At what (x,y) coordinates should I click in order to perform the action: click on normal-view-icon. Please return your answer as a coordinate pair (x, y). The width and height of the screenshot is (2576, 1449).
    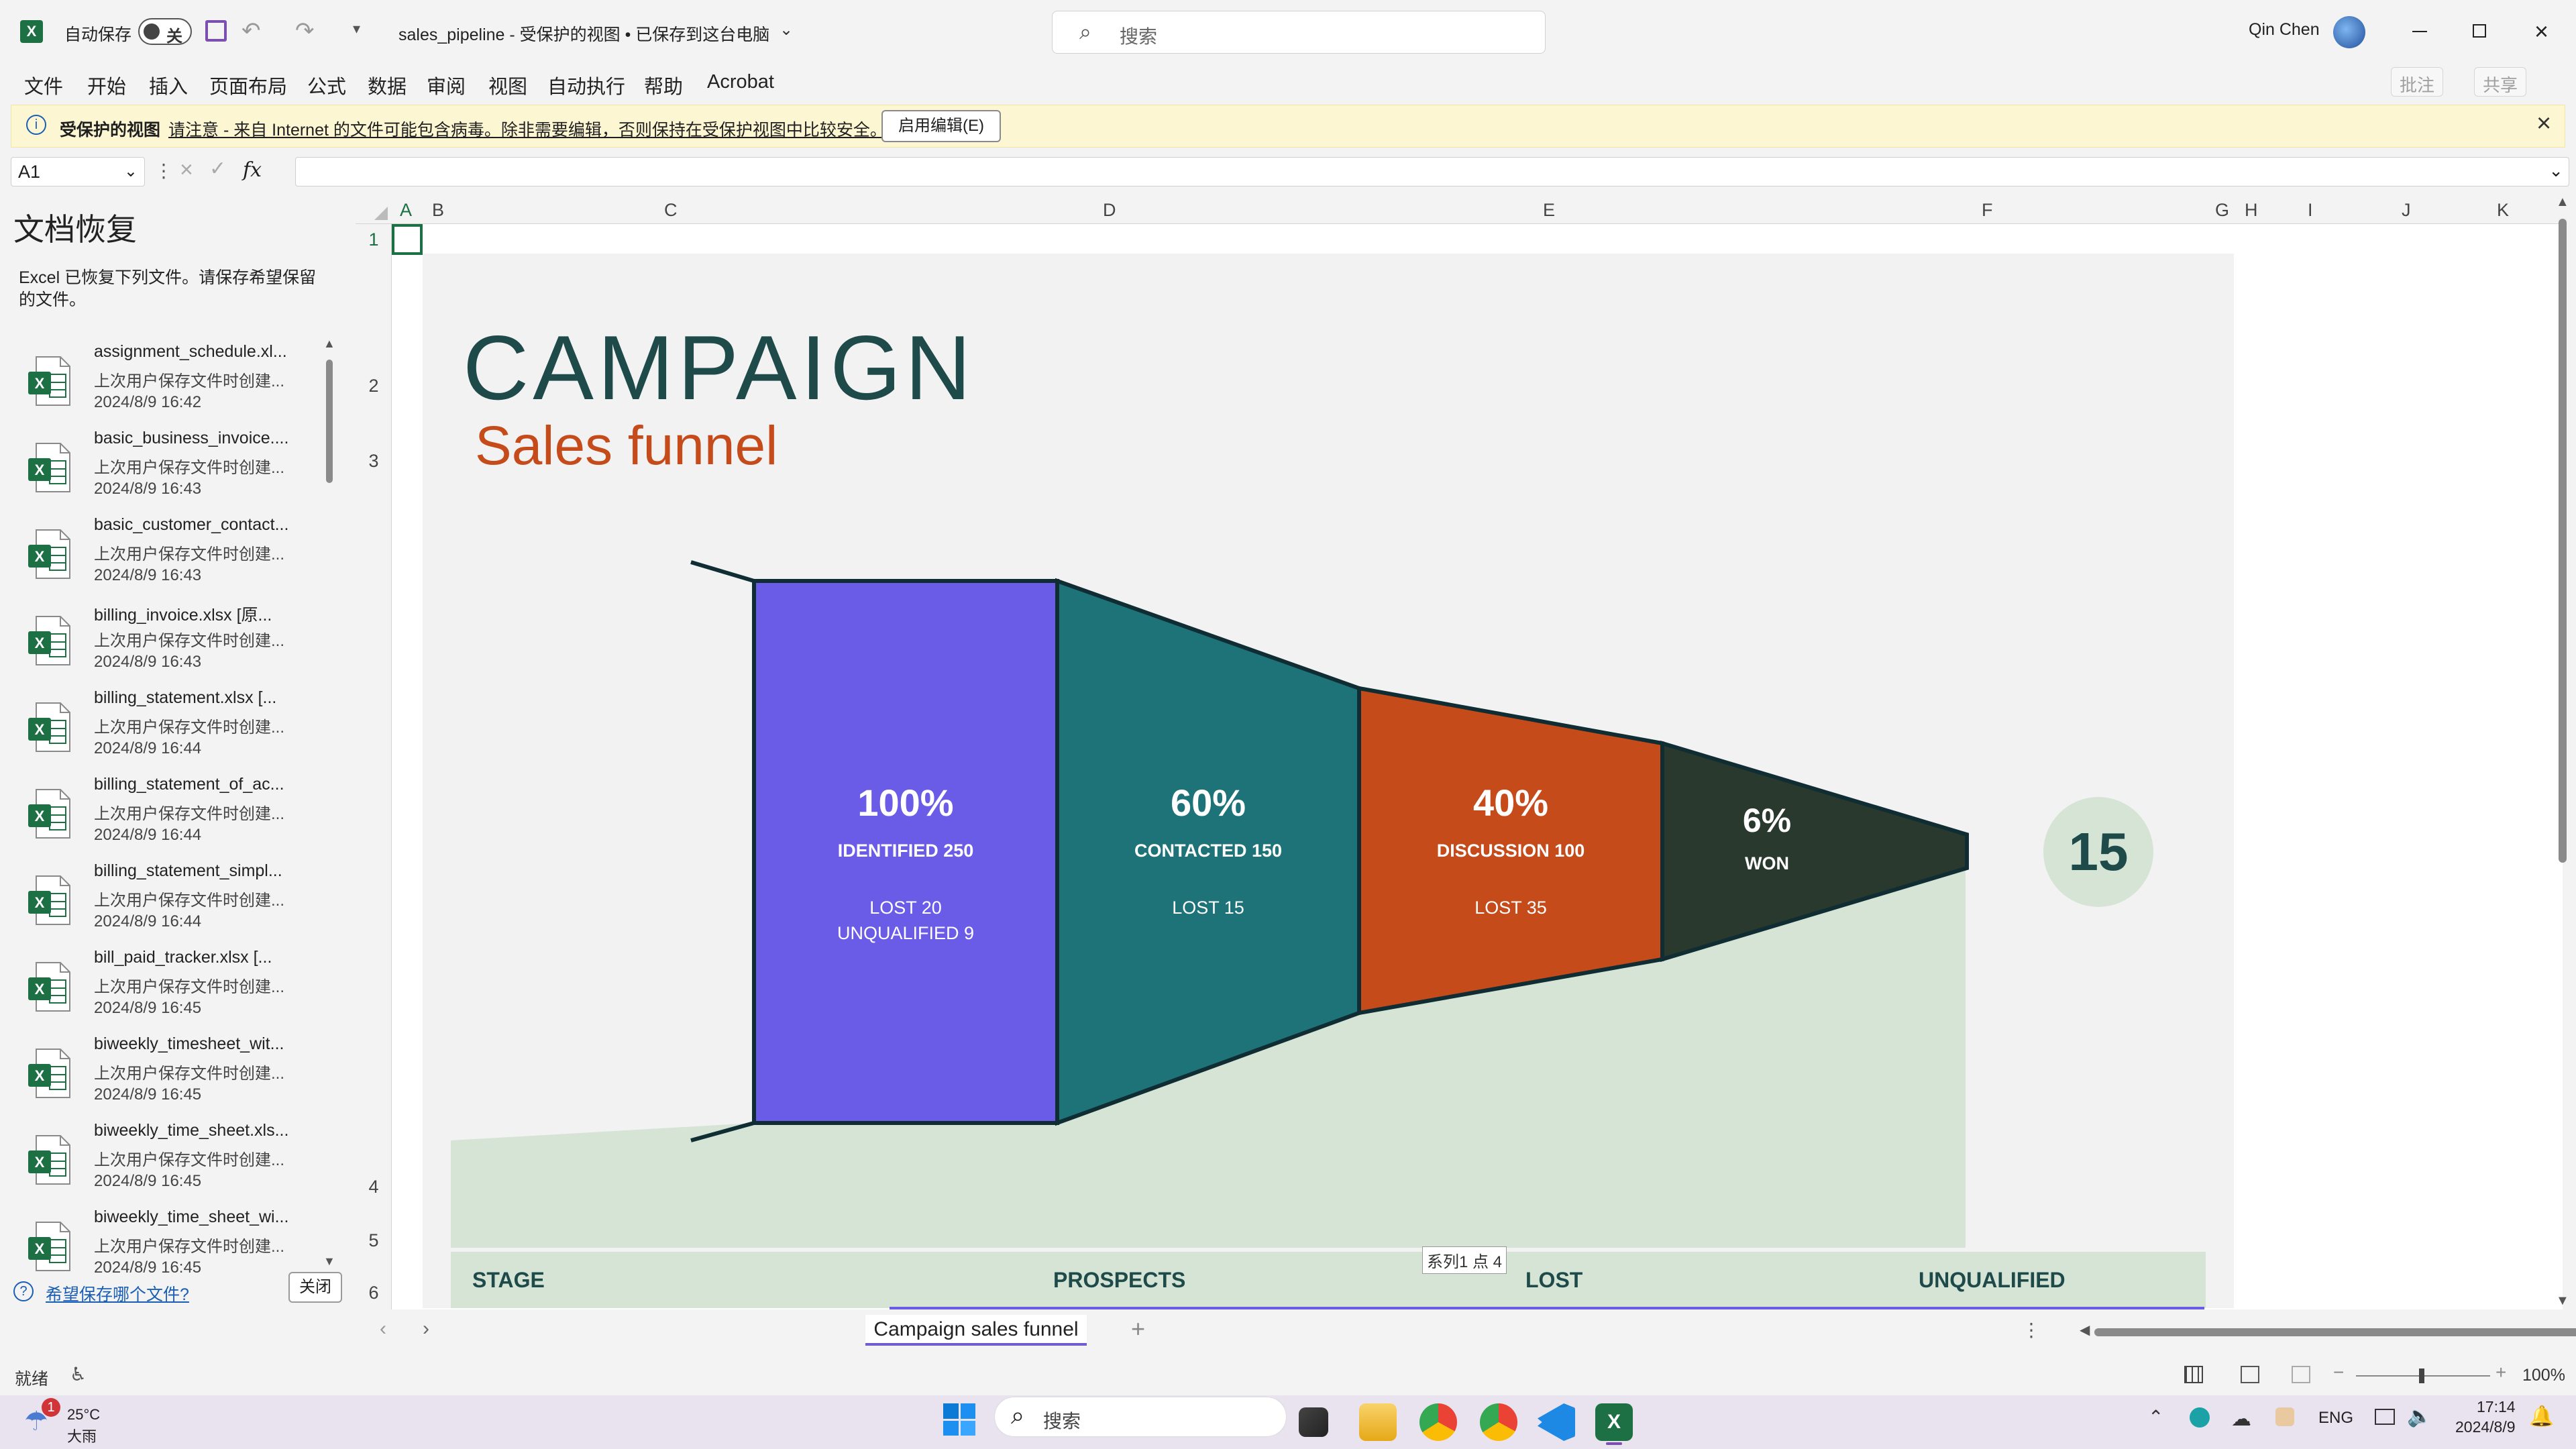
    Looking at the image, I should click on (2193, 1374).